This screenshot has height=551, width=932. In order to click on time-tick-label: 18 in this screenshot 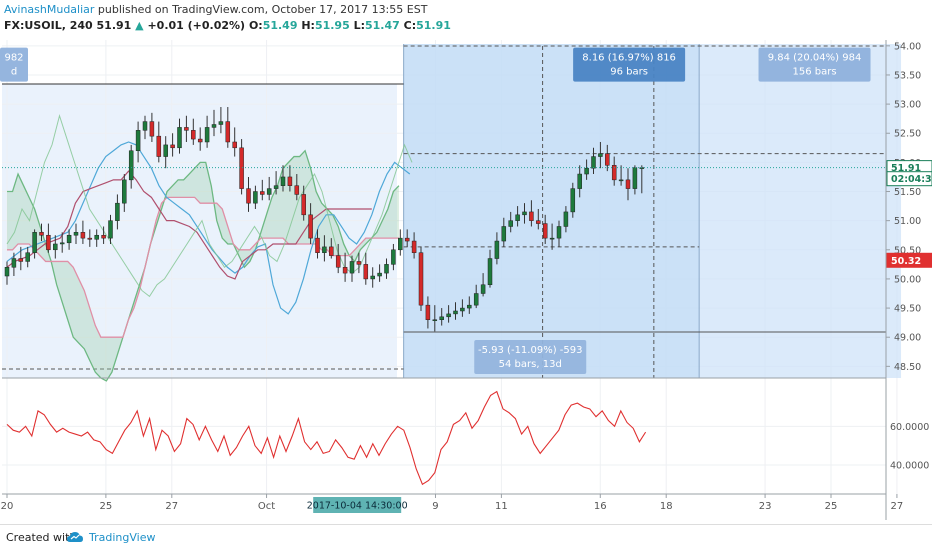, I will do `click(666, 506)`.